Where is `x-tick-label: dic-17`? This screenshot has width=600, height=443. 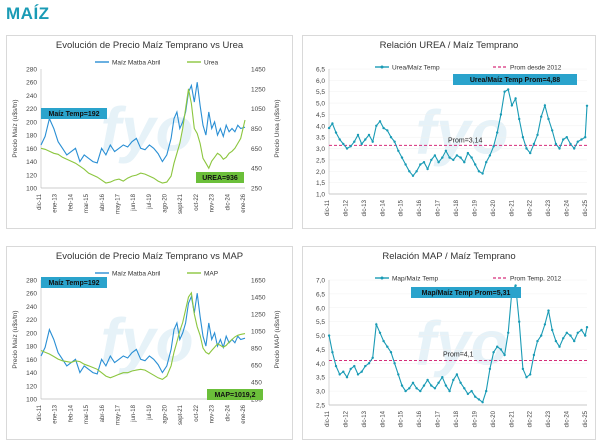
x-tick-label: dic-17 is located at coordinates (439, 207).